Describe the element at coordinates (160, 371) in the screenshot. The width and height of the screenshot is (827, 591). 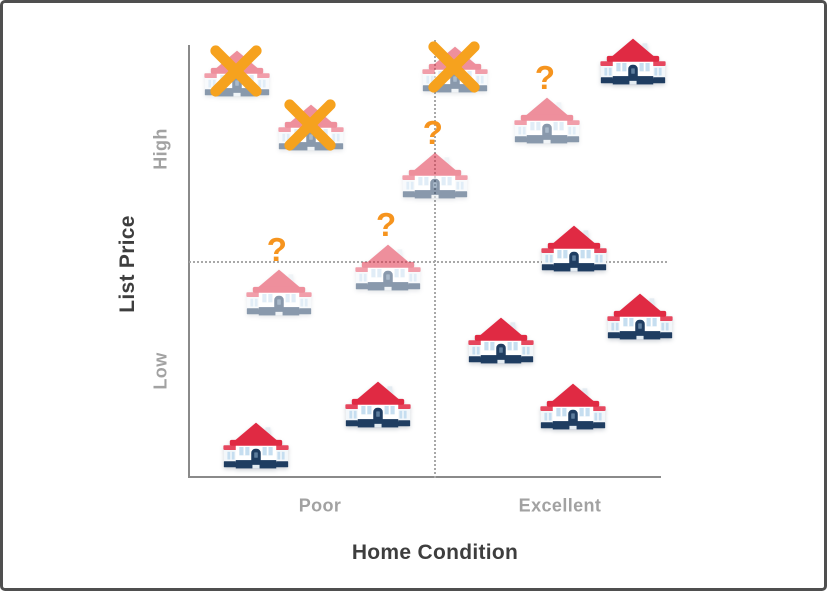
I see `y-tick-low: Low` at that location.